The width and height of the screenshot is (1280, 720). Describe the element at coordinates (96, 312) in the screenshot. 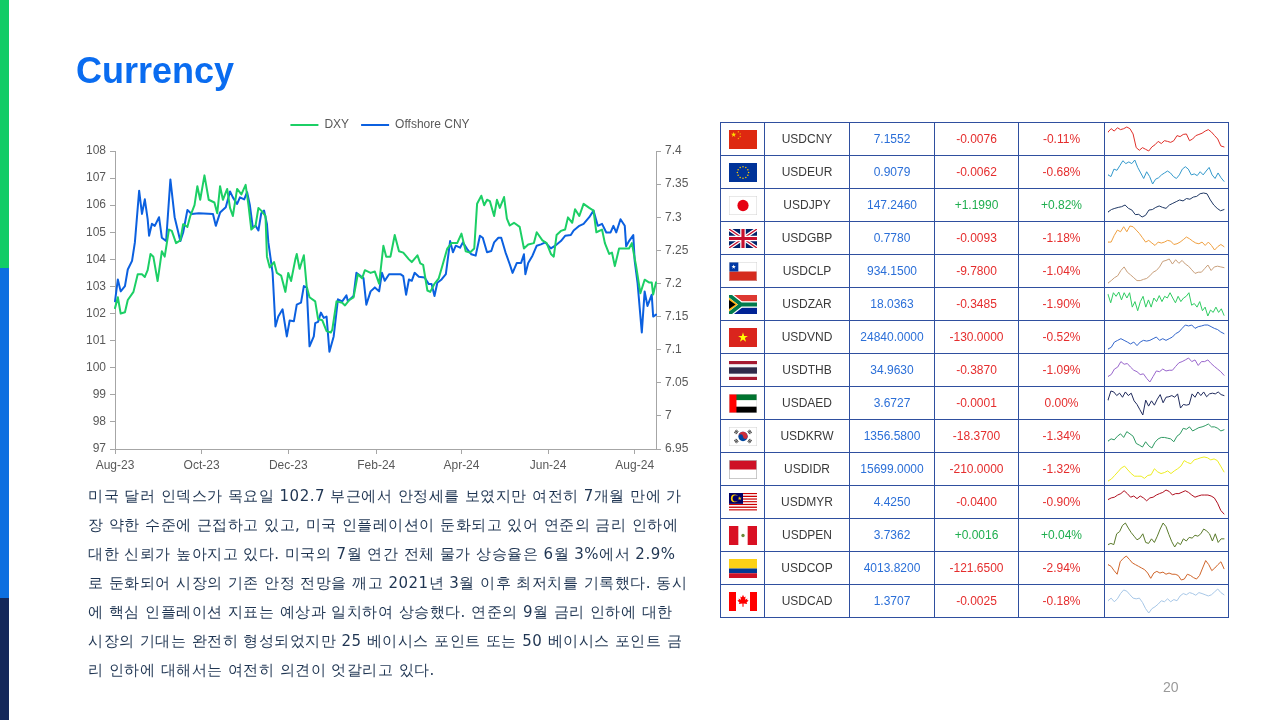

I see `y-tick-label: 102` at that location.